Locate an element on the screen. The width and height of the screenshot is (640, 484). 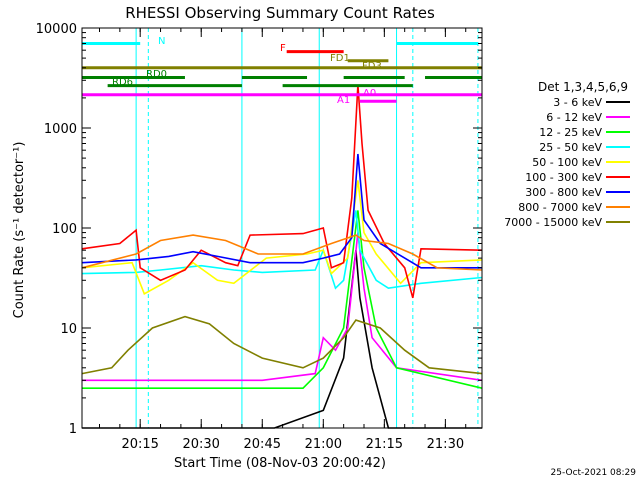
x-tick-label: 20:30 is located at coordinates (200, 444).